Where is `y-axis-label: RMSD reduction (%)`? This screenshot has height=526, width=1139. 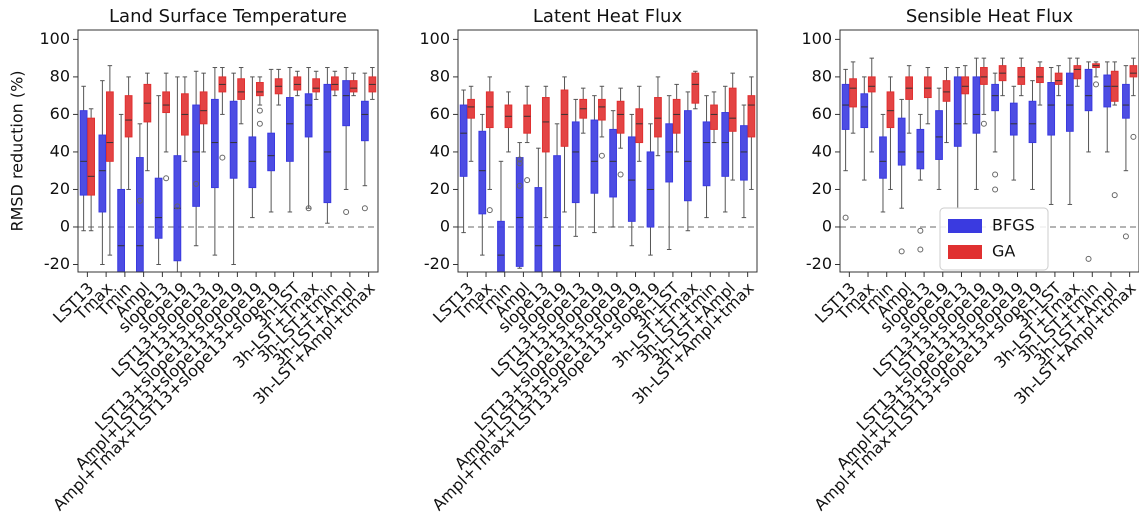
y-axis-label: RMSD reduction (%) is located at coordinates (17, 150).